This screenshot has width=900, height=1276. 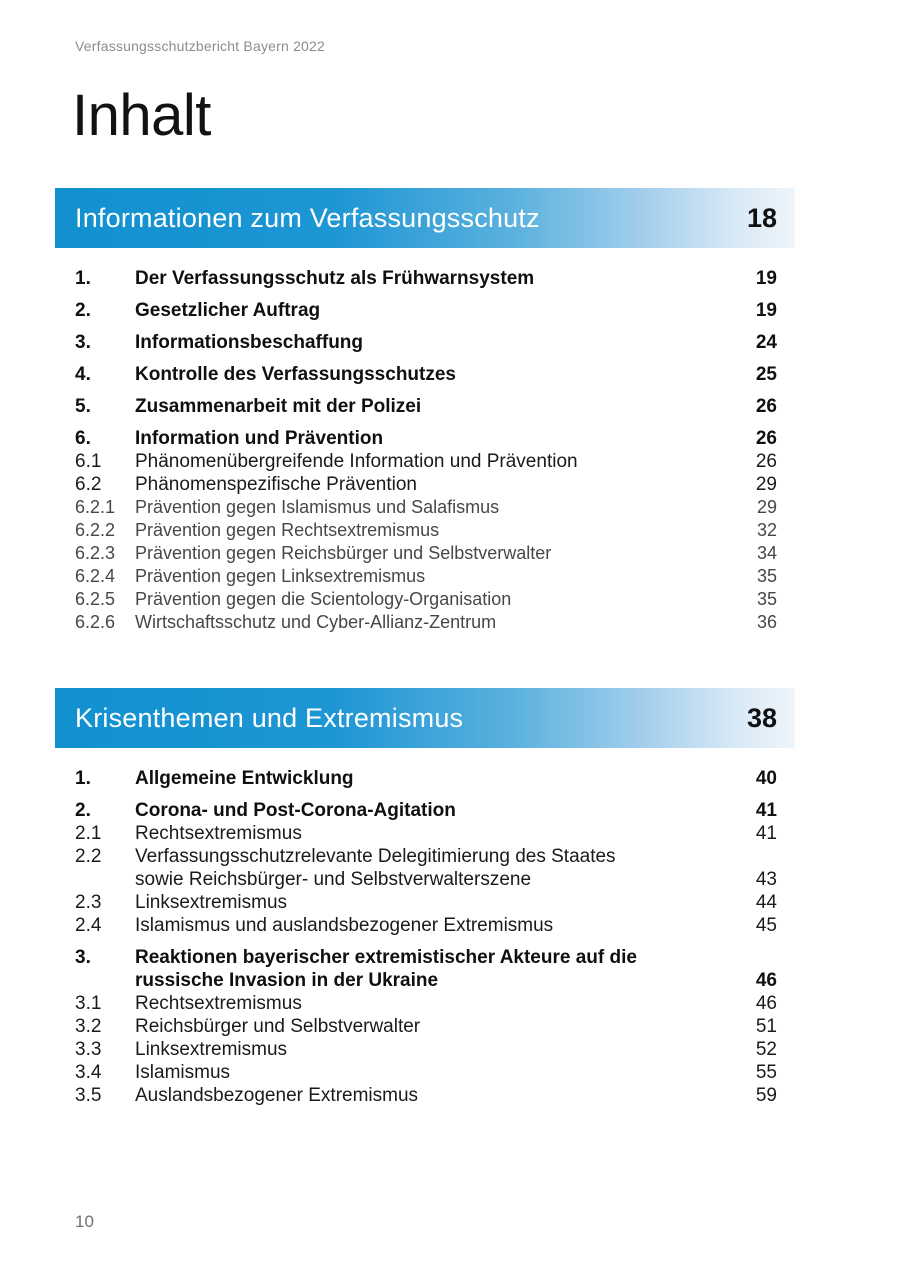 I want to click on section-header-bar: Informationen zum Verfassungsschutz 18, so click(x=425, y=218).